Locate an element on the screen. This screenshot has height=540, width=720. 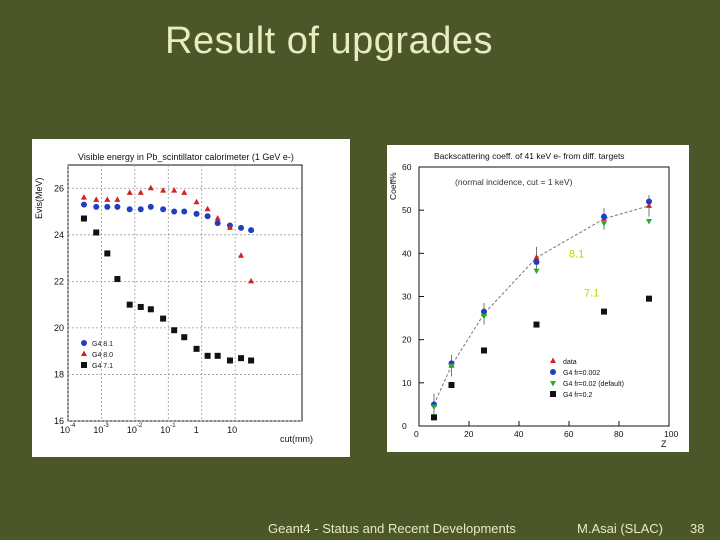
x-tick-label: 100 is located at coordinates (671, 434).